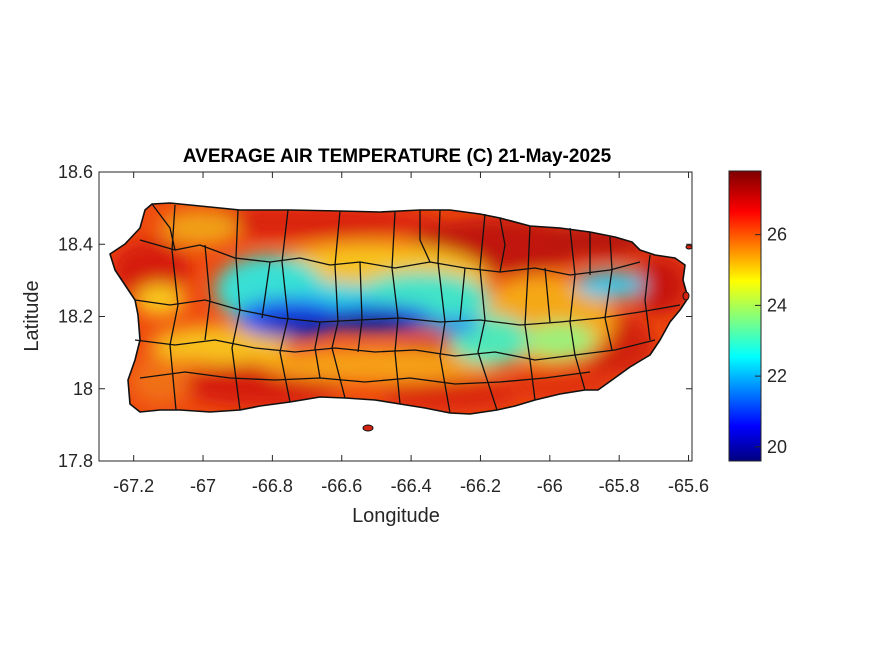 Image resolution: width=875 pixels, height=656 pixels. Describe the element at coordinates (619, 486) in the screenshot. I see `x-tick-label: -65.8` at that location.